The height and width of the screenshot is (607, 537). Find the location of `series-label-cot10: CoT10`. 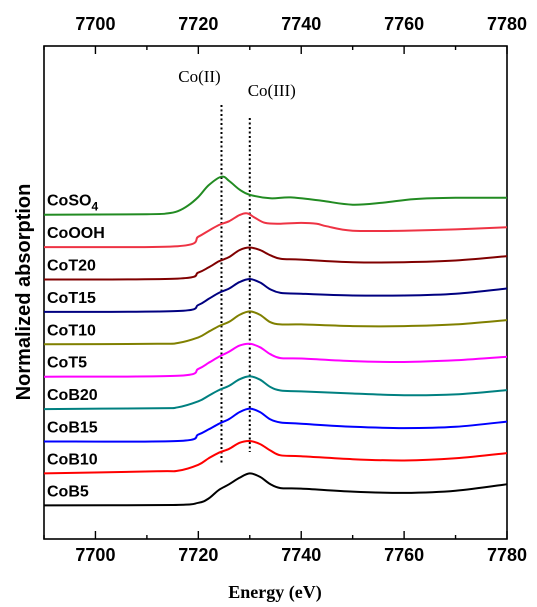

series-label-cot10: CoT10 is located at coordinates (71, 330).